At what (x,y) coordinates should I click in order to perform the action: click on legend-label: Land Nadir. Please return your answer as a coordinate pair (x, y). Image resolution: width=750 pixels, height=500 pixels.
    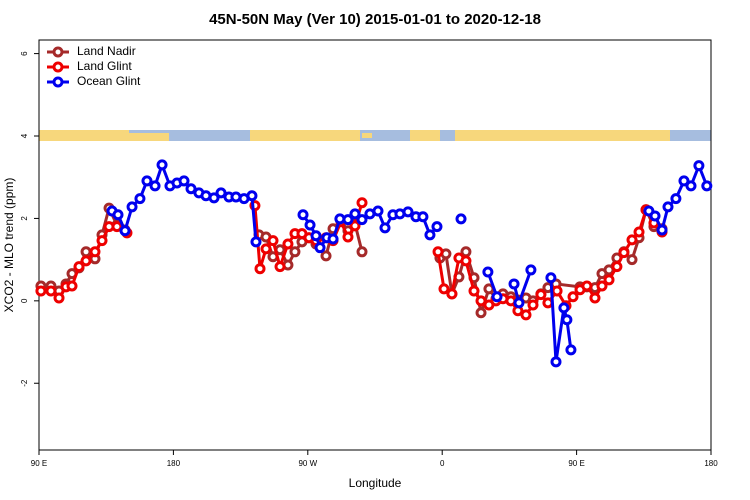
    Looking at the image, I should click on (106, 51).